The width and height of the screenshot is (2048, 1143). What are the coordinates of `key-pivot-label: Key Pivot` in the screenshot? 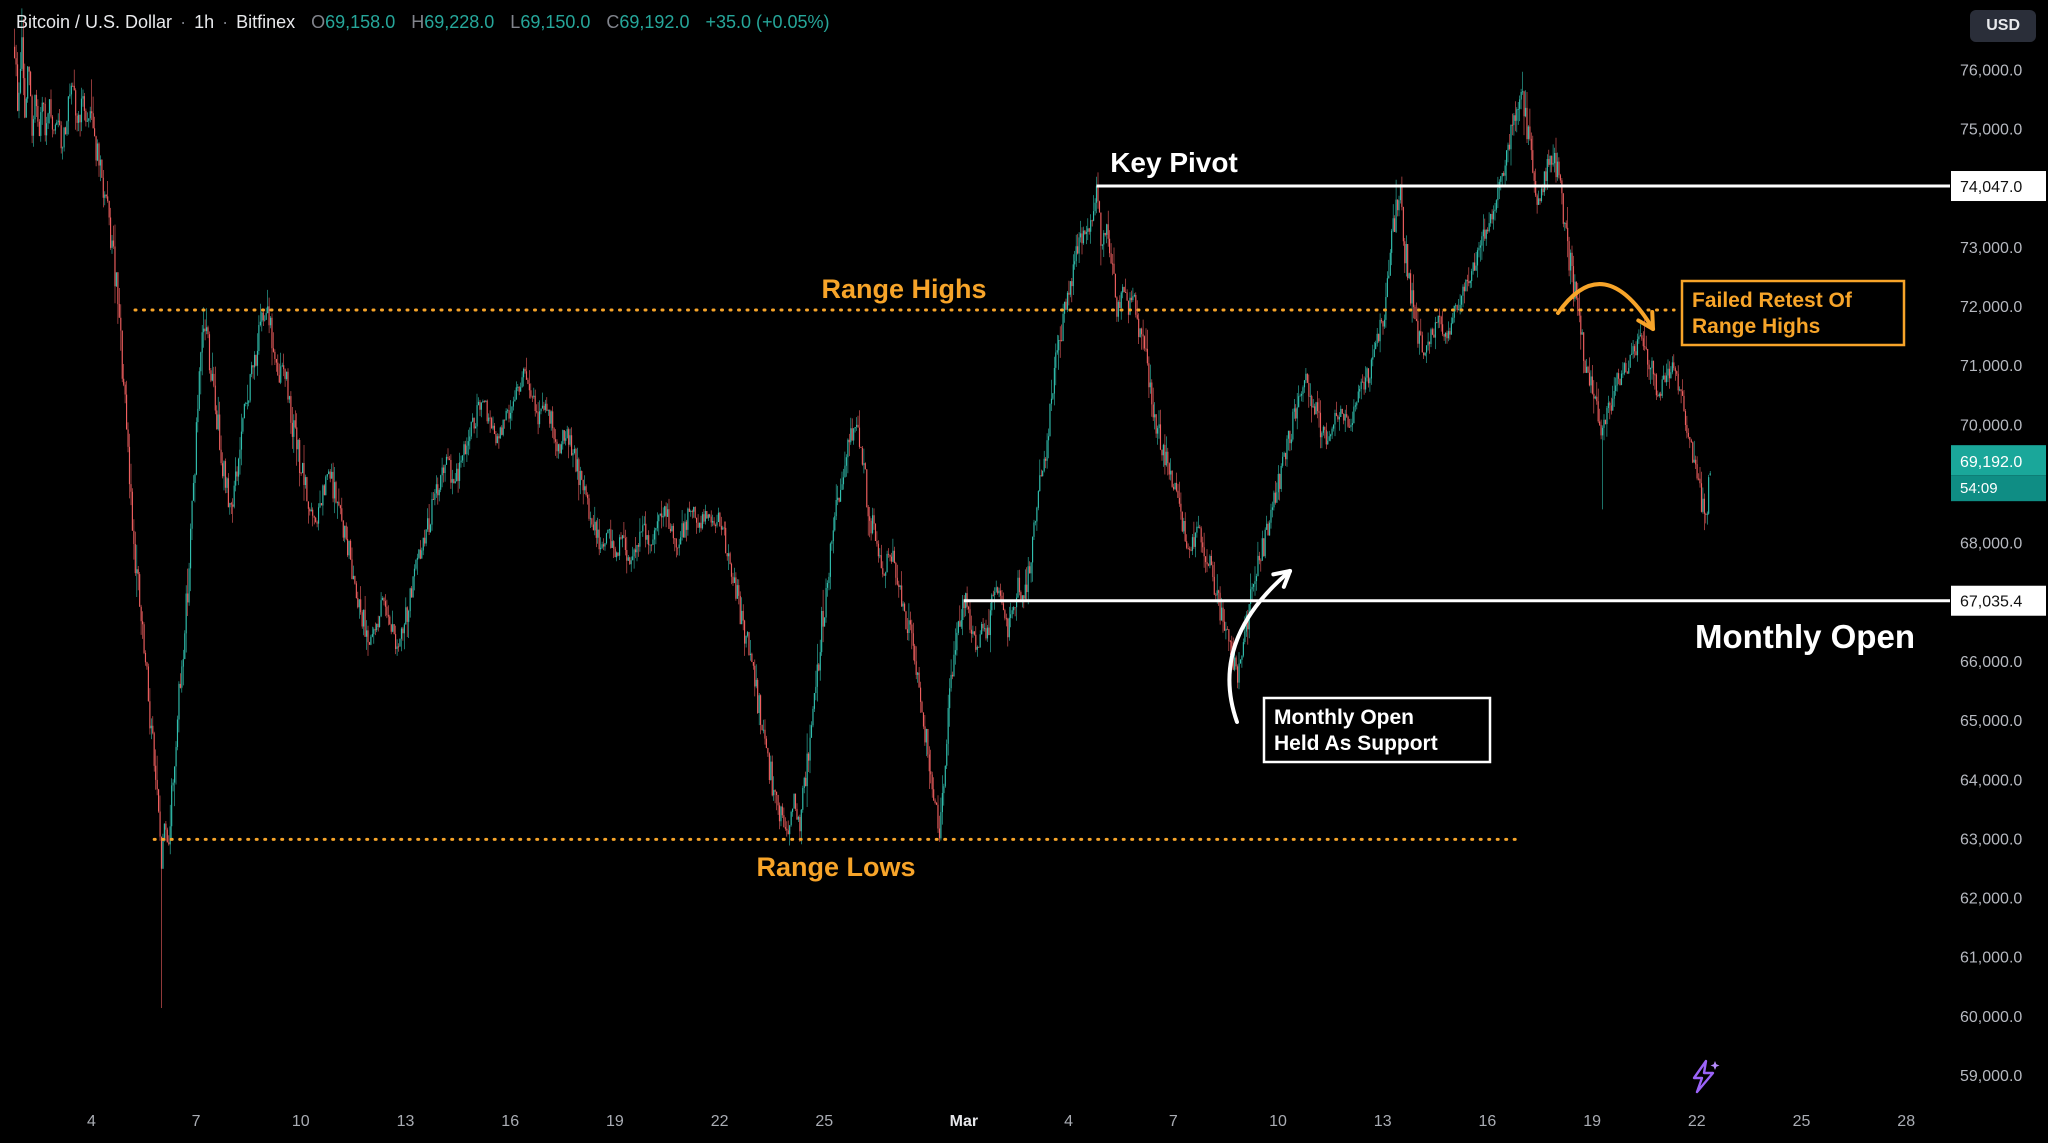 It's located at (1174, 162).